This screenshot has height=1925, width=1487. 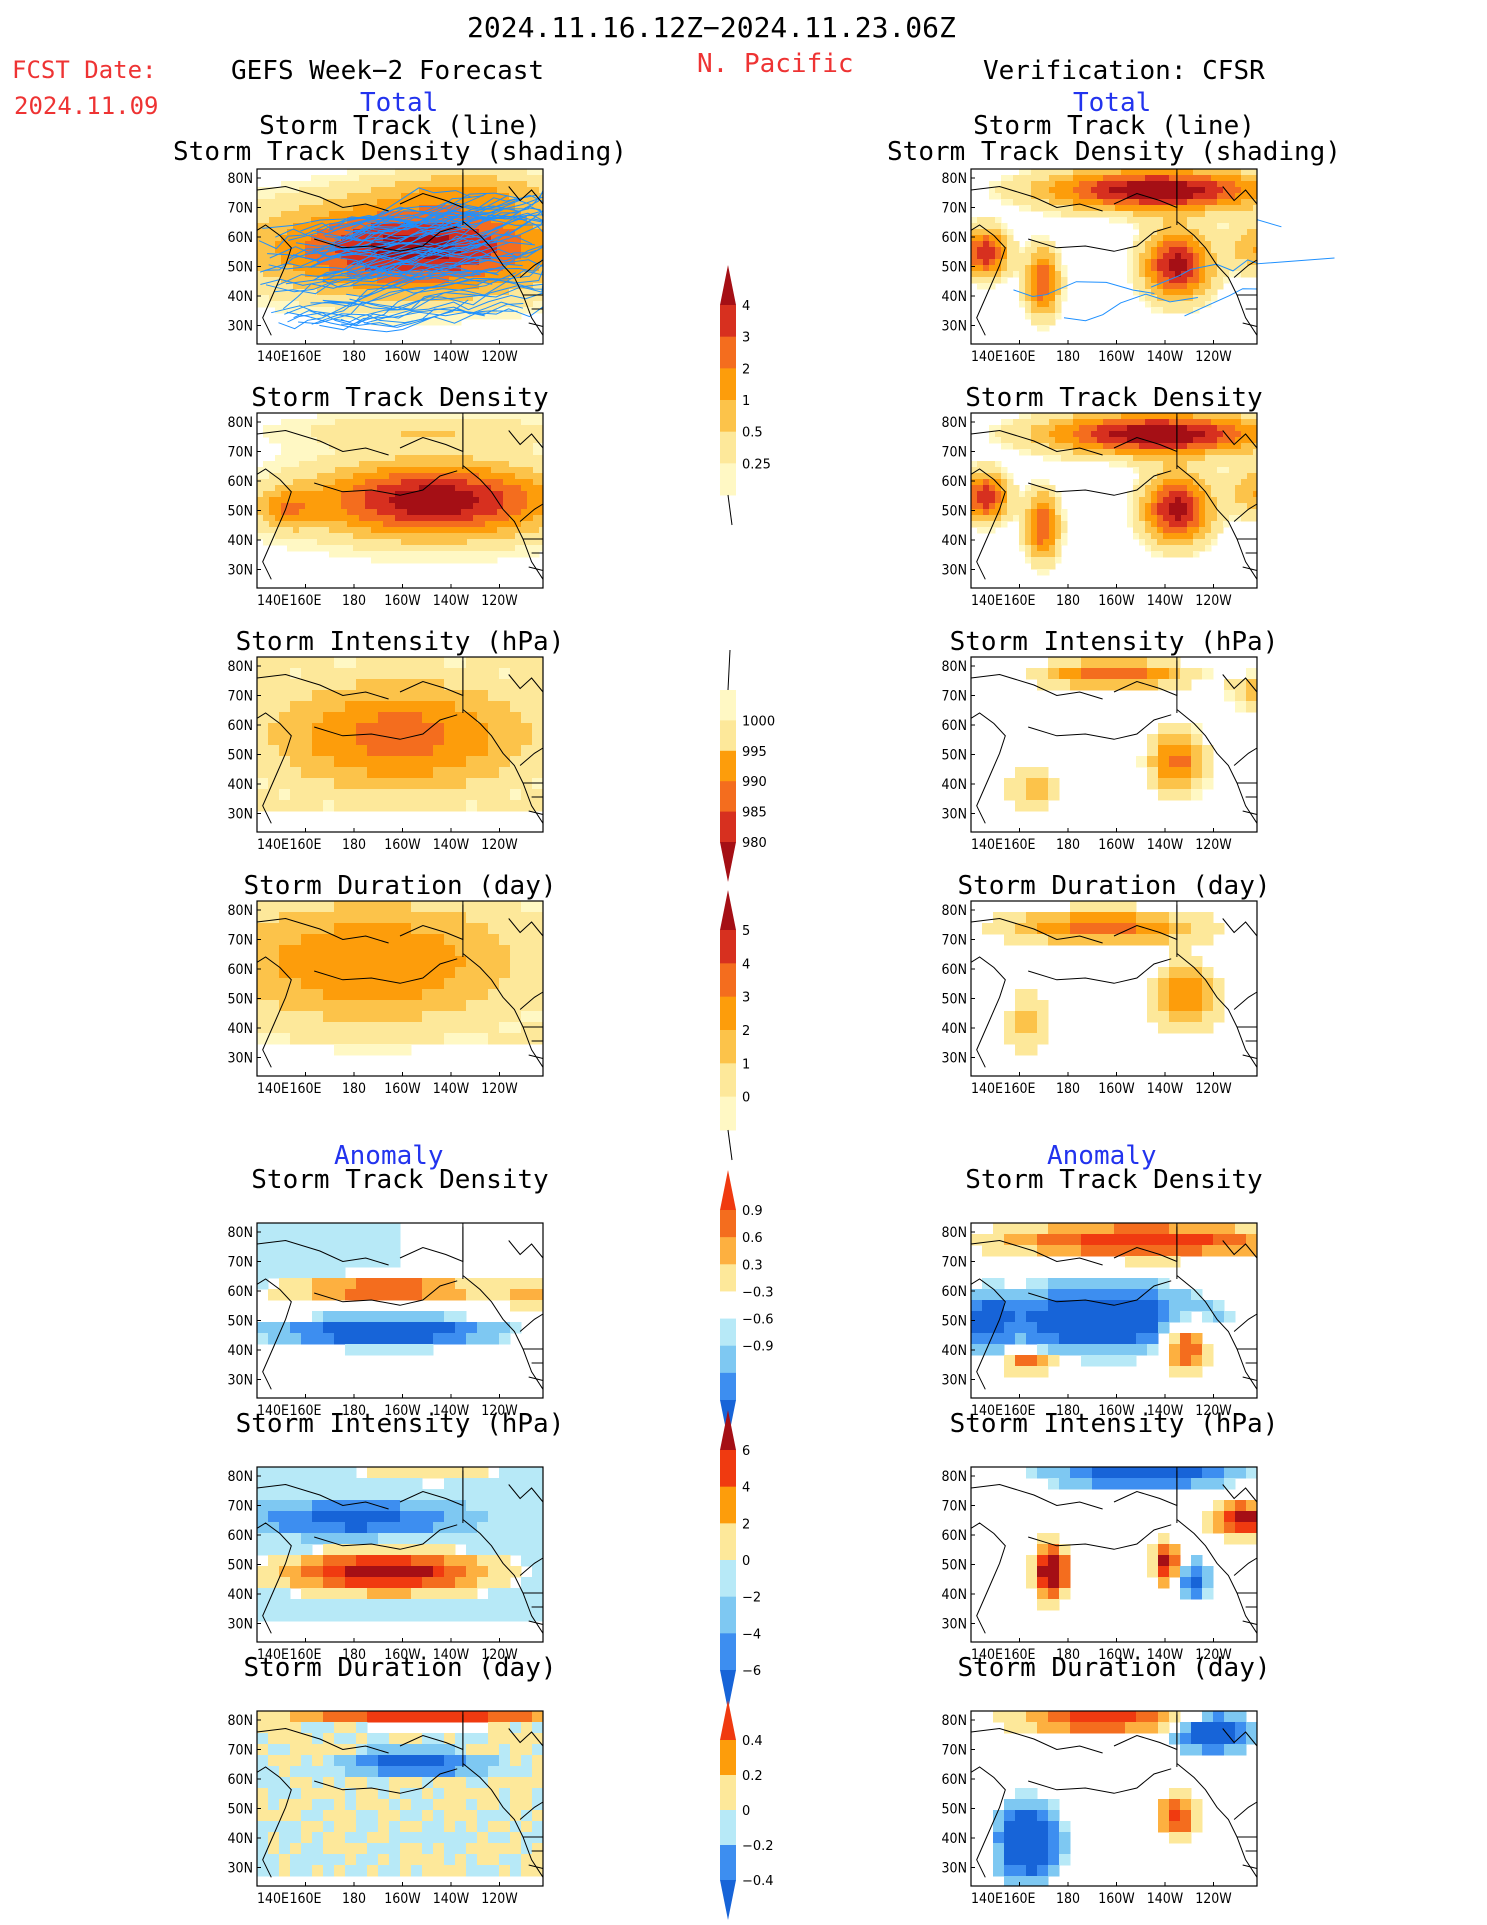 I want to click on left-panel-title: Storm Duration (day), so click(x=400, y=886).